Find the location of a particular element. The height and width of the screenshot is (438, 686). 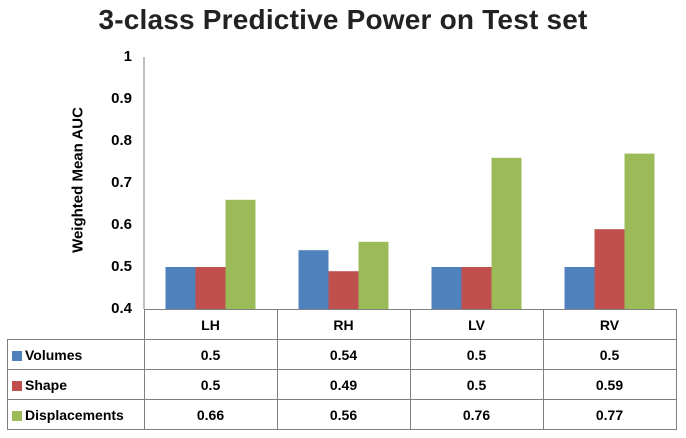

bar-displacements-lh is located at coordinates (240, 254).